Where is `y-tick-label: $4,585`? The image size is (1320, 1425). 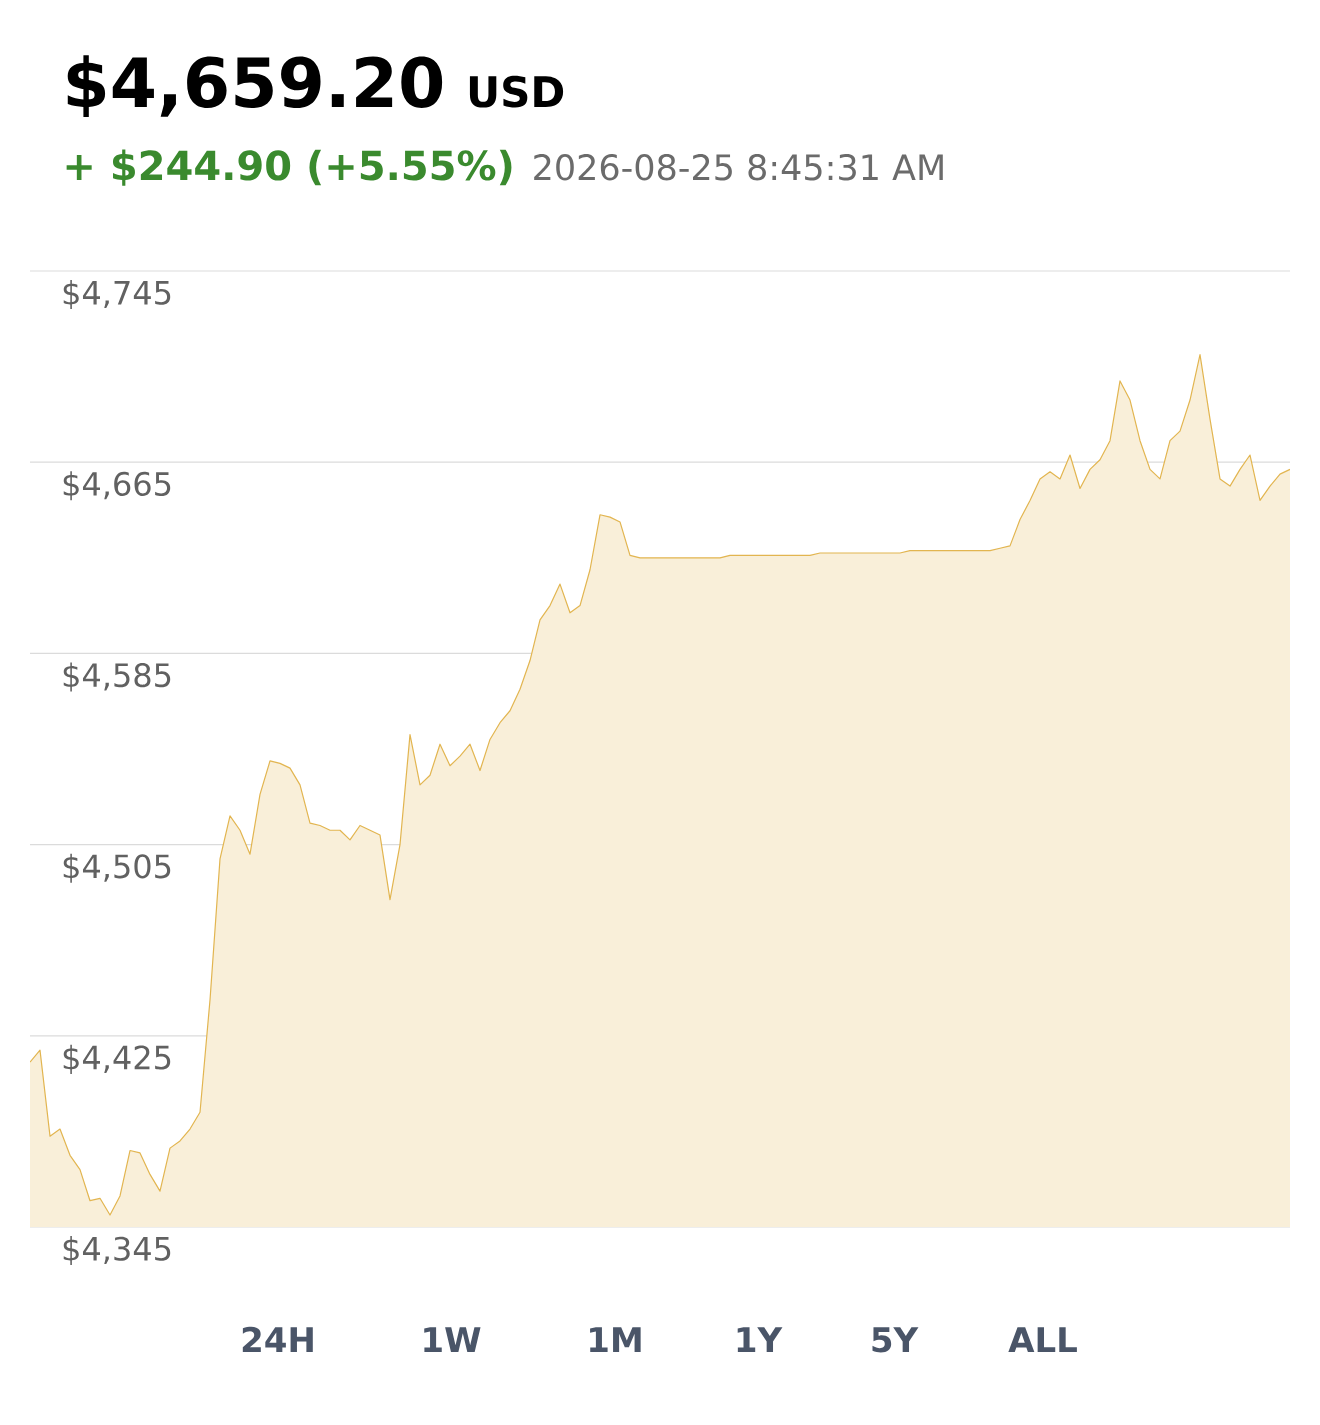
y-tick-label: $4,585 is located at coordinates (117, 677).